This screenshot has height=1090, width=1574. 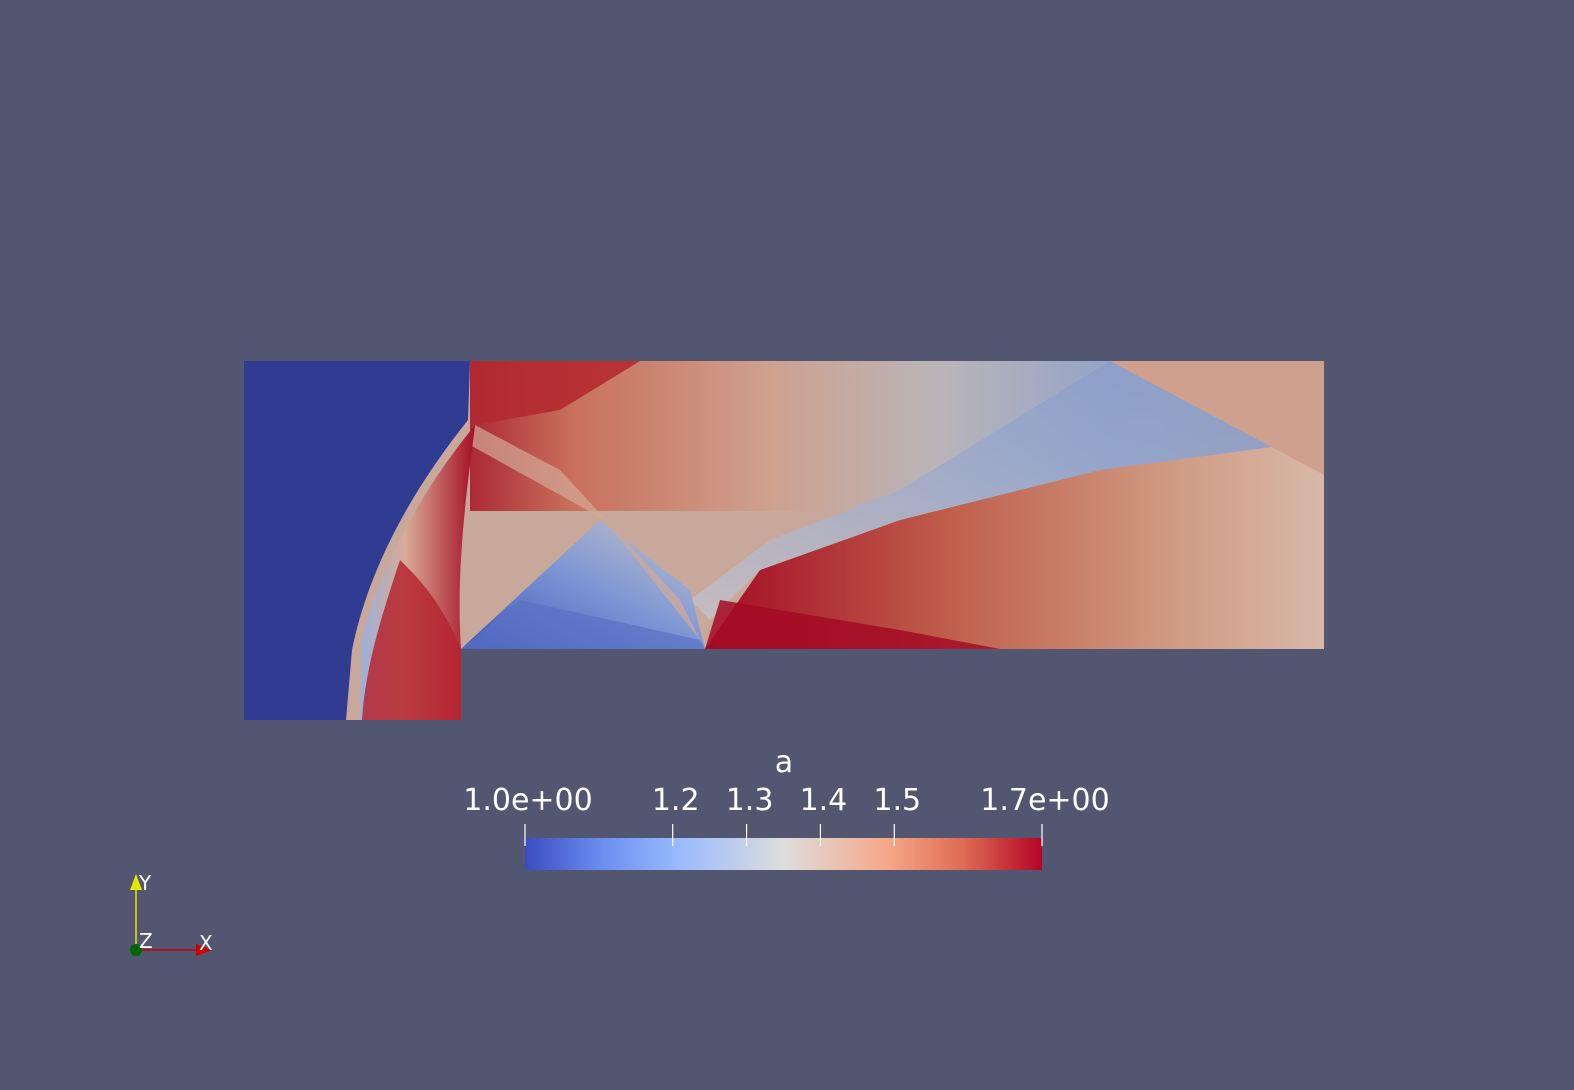 What do you see at coordinates (146, 941) in the screenshot?
I see `z-axis-label: Z` at bounding box center [146, 941].